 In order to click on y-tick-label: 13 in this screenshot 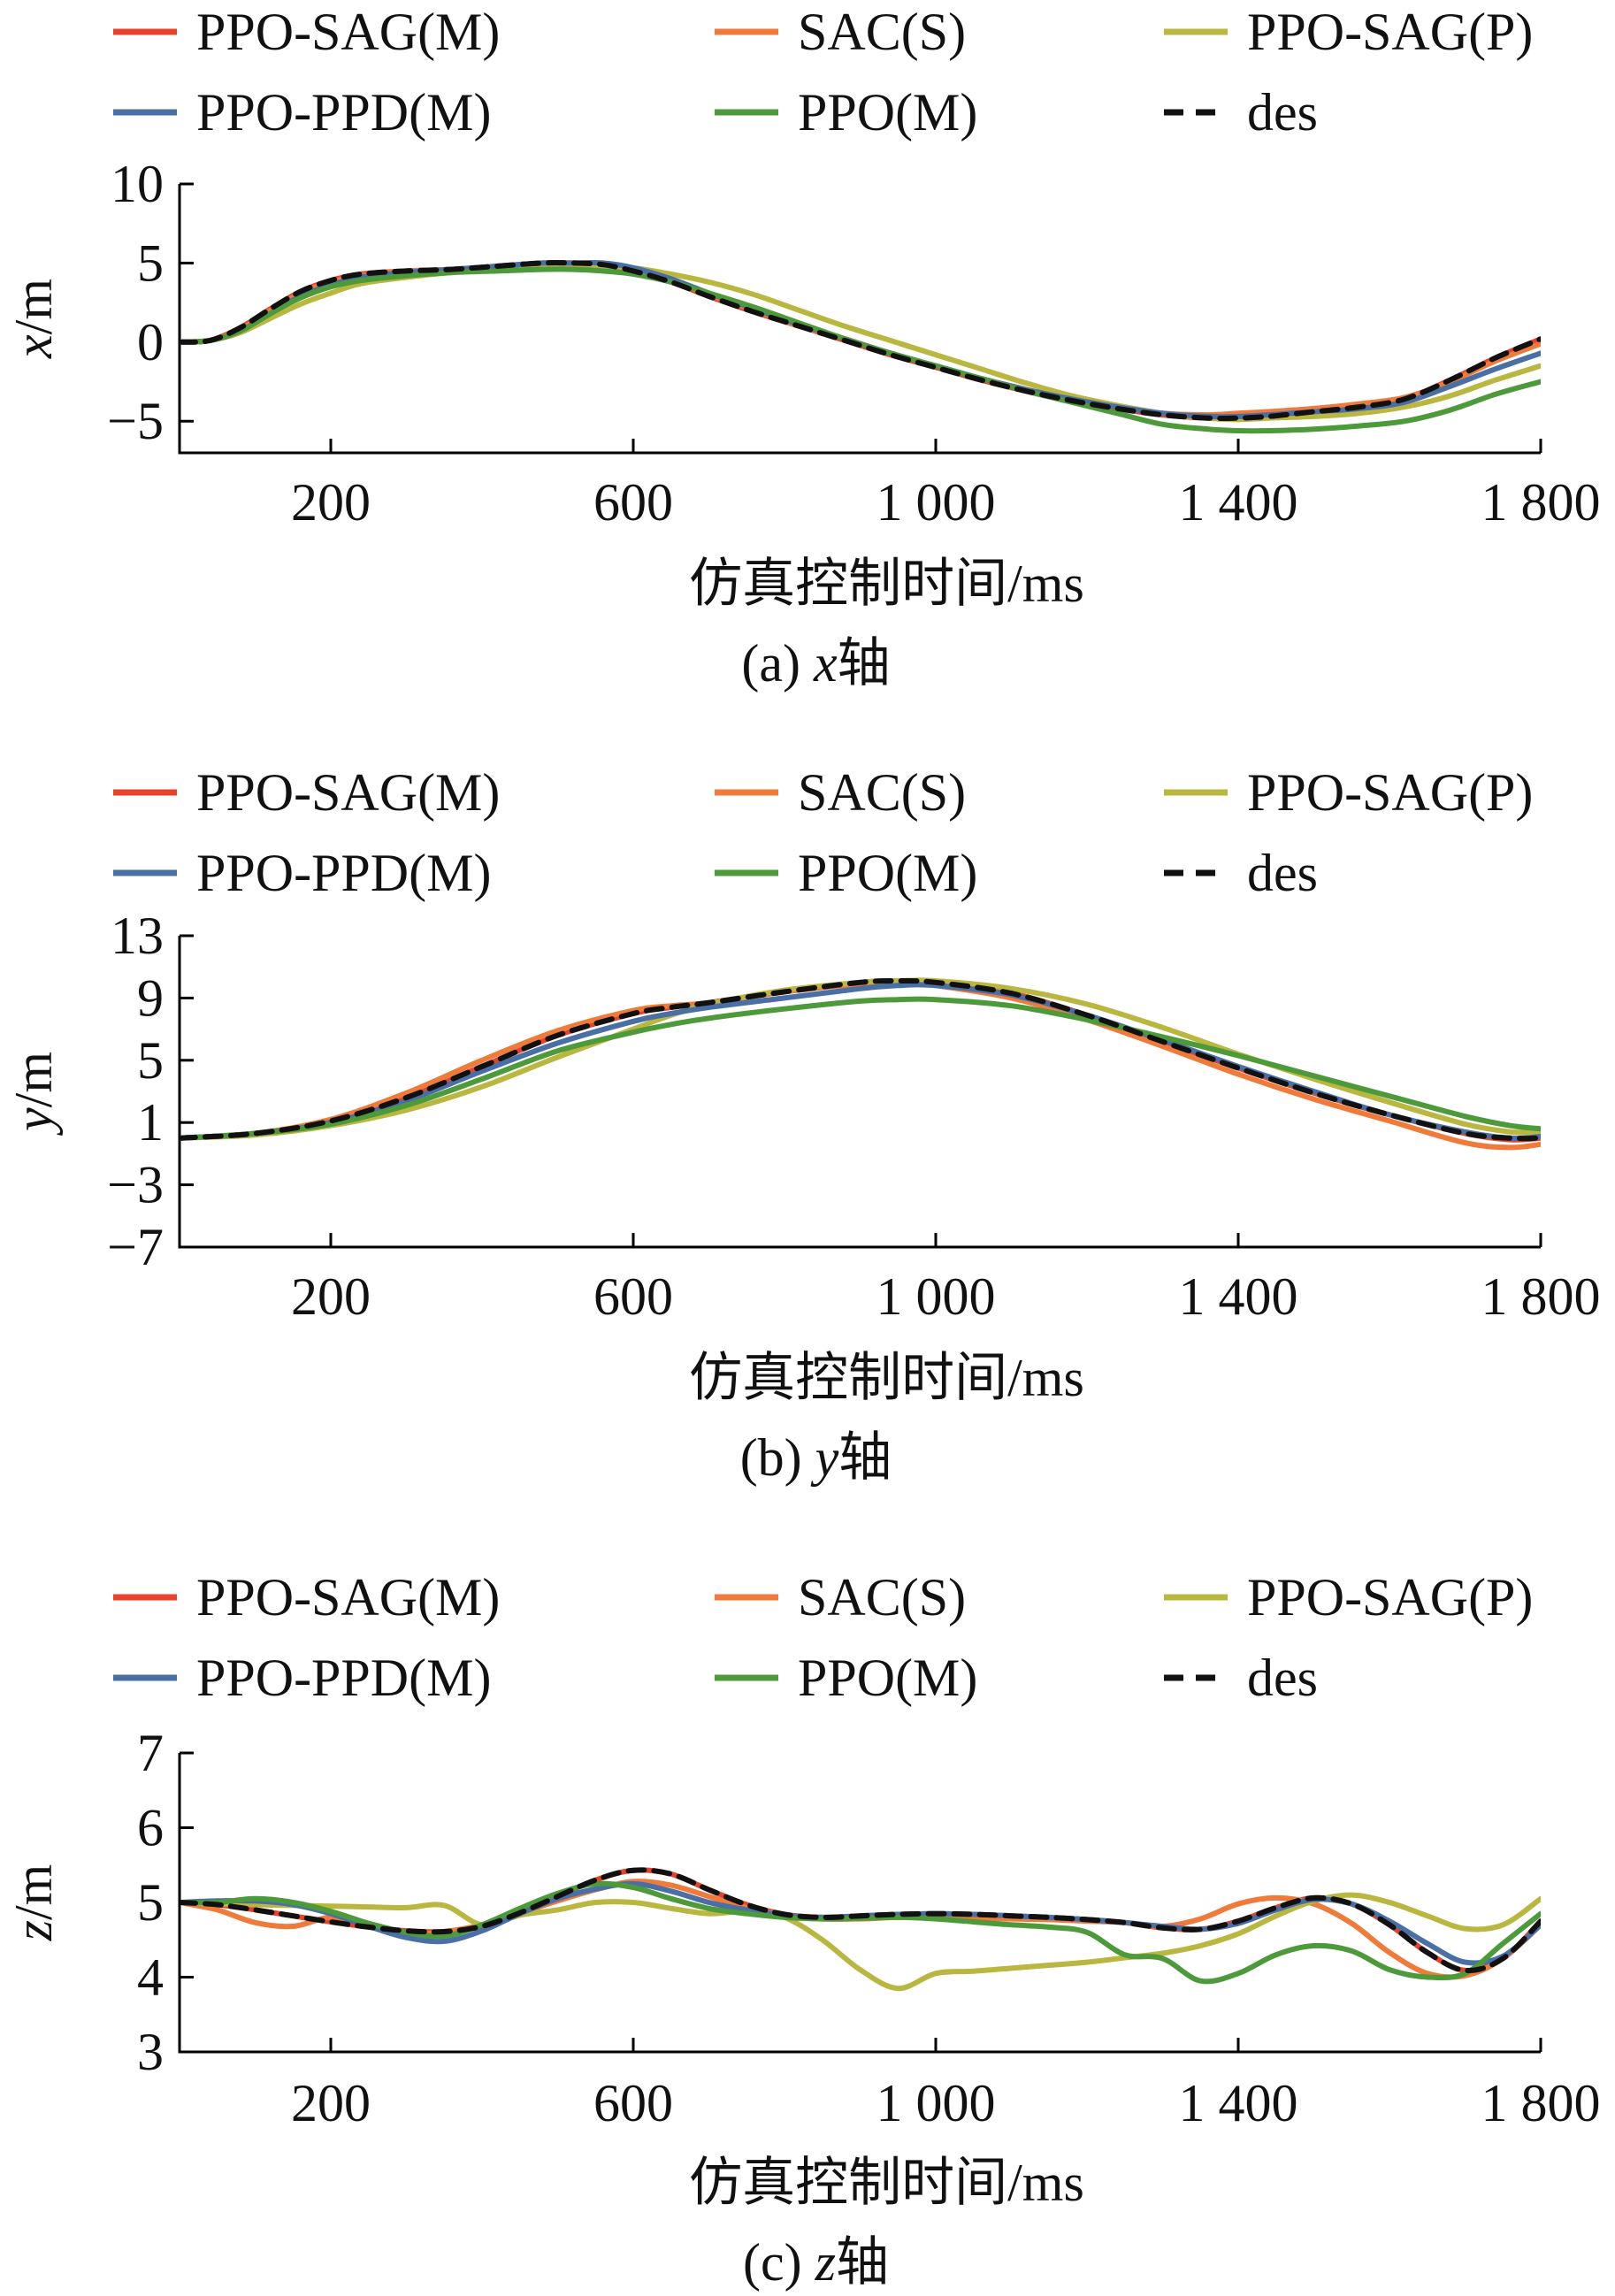, I will do `click(137, 936)`.